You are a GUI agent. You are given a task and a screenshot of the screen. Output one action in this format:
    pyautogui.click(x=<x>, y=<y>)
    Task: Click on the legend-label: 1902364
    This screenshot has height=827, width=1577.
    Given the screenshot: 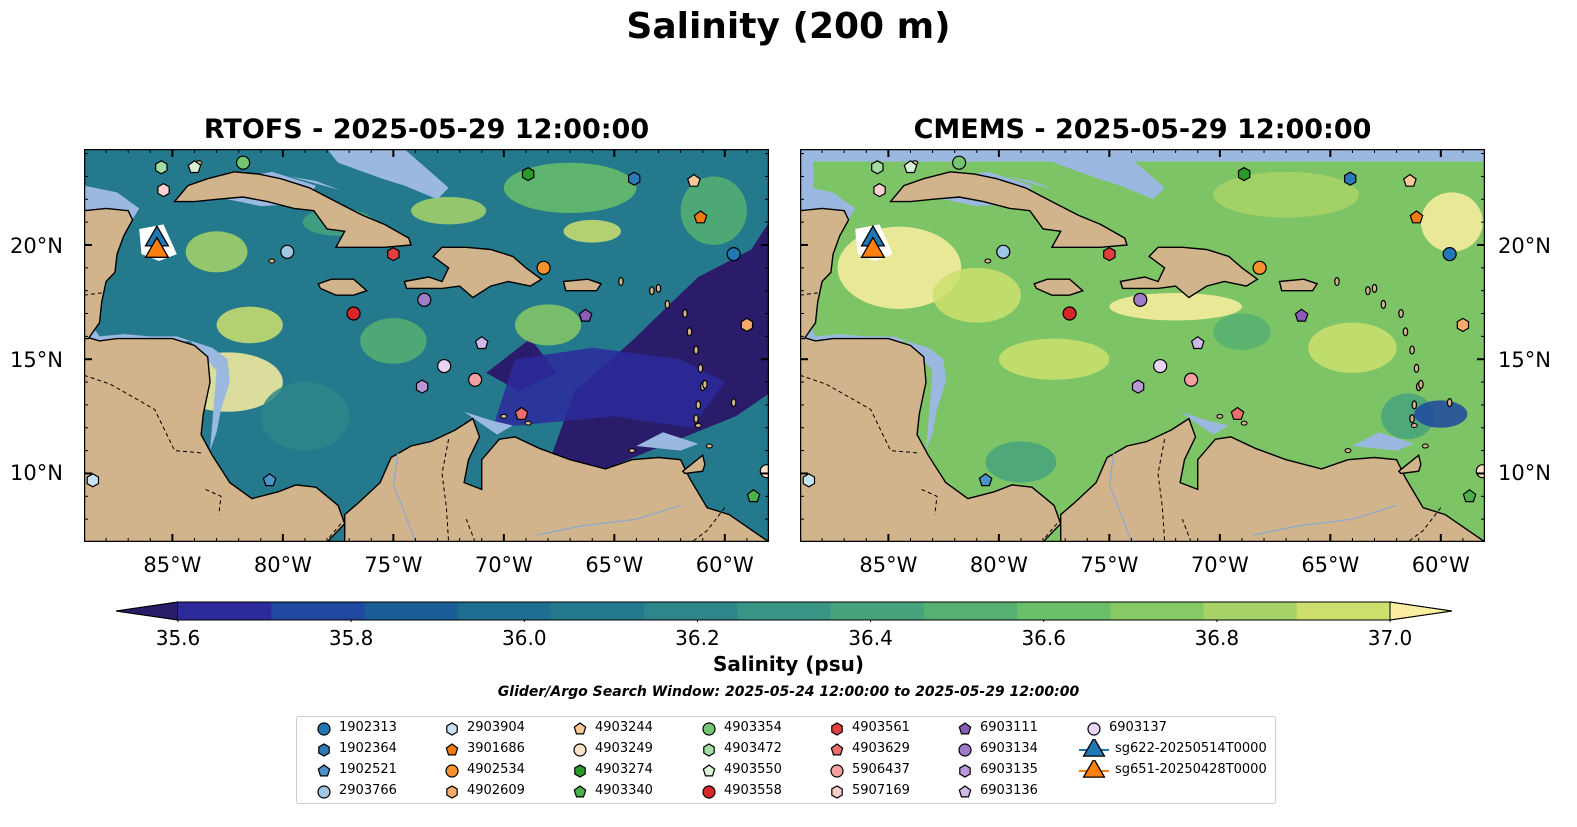 What is the action you would take?
    pyautogui.click(x=368, y=748)
    